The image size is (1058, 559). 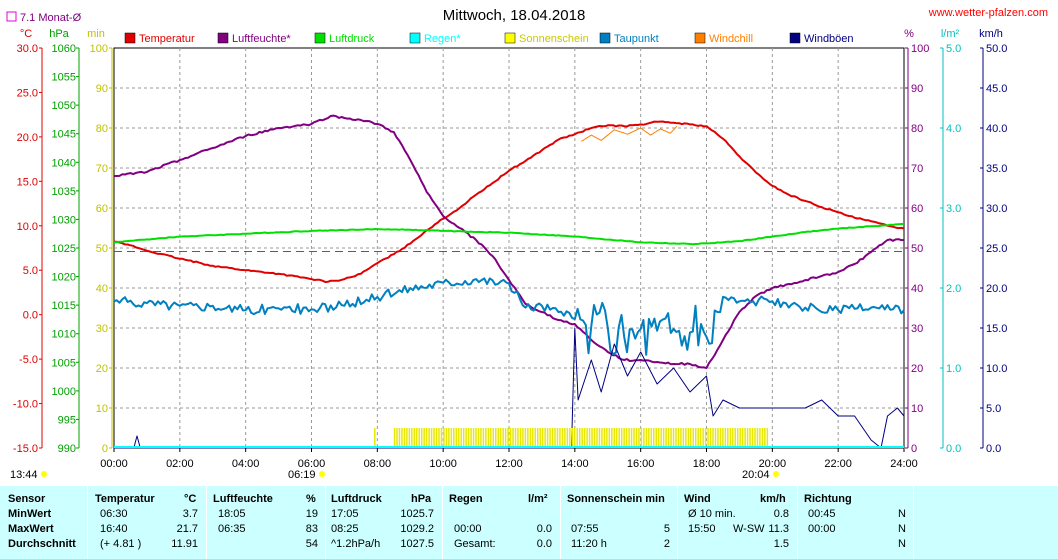 I want to click on wind-tick-label: 5.0, so click(x=993, y=409).